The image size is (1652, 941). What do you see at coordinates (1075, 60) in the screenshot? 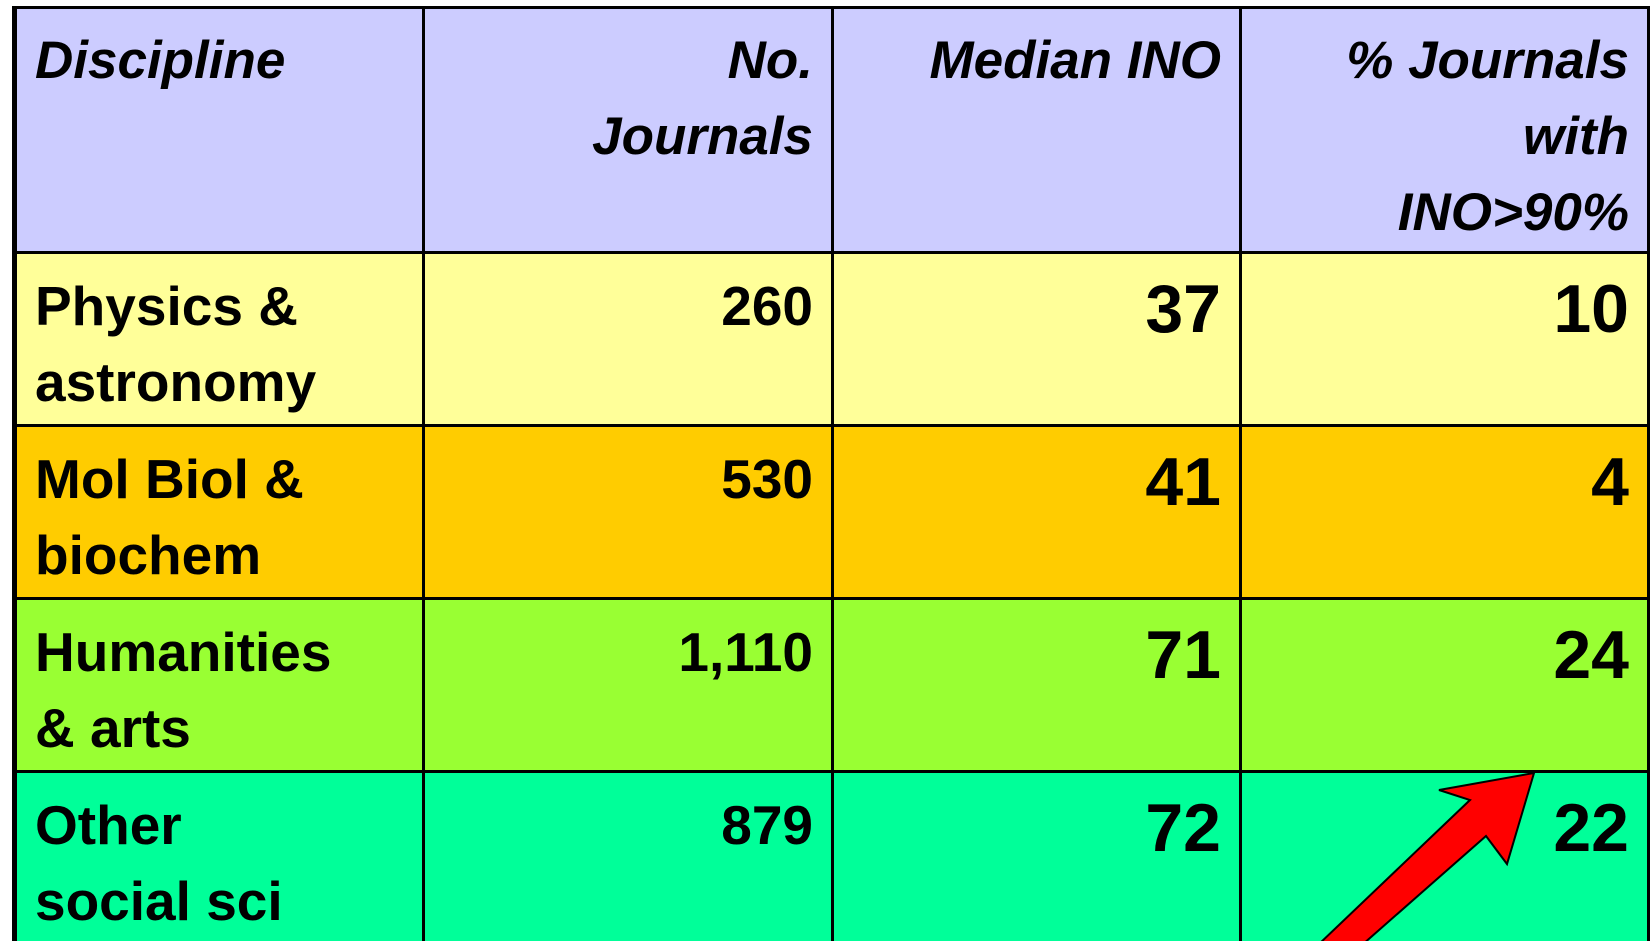
I see `cell-line: Median INO` at bounding box center [1075, 60].